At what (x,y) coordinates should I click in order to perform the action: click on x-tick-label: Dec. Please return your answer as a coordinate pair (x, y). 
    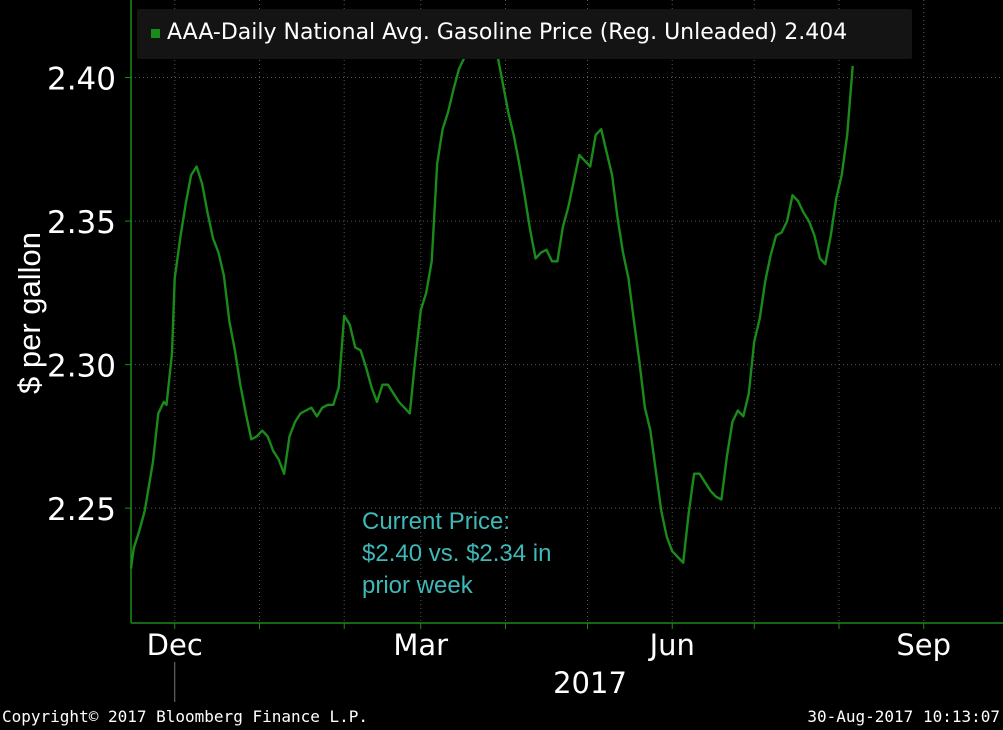
    Looking at the image, I should click on (175, 645).